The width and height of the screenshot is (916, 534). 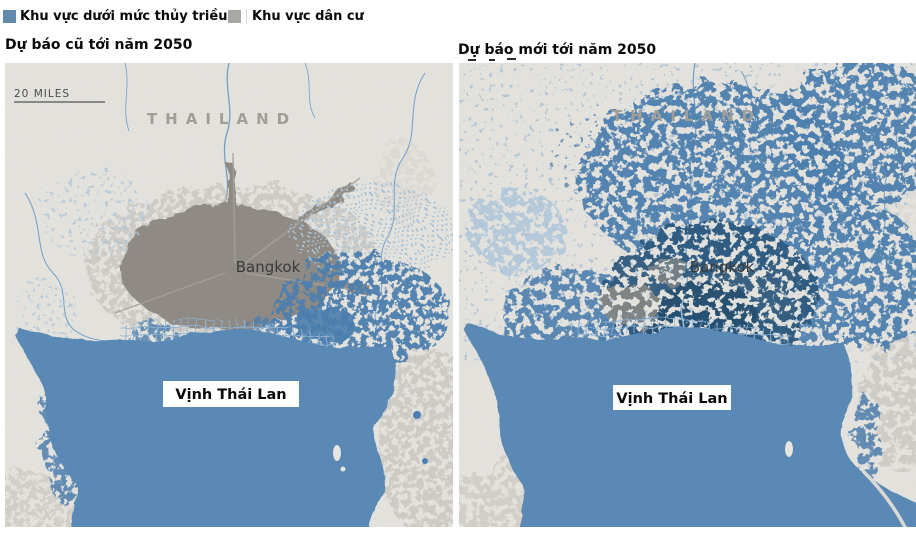 What do you see at coordinates (246, 16) in the screenshot?
I see `legend-divider` at bounding box center [246, 16].